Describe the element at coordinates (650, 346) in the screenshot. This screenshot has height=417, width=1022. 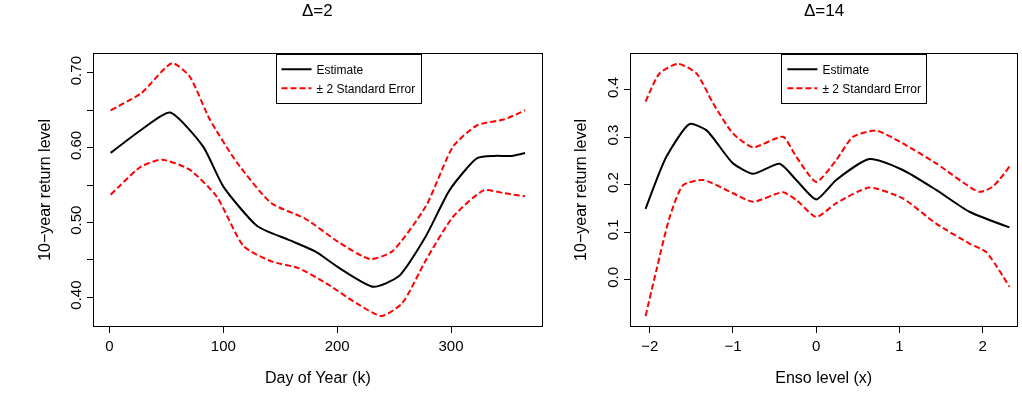
I see `x-tick-label: −2` at that location.